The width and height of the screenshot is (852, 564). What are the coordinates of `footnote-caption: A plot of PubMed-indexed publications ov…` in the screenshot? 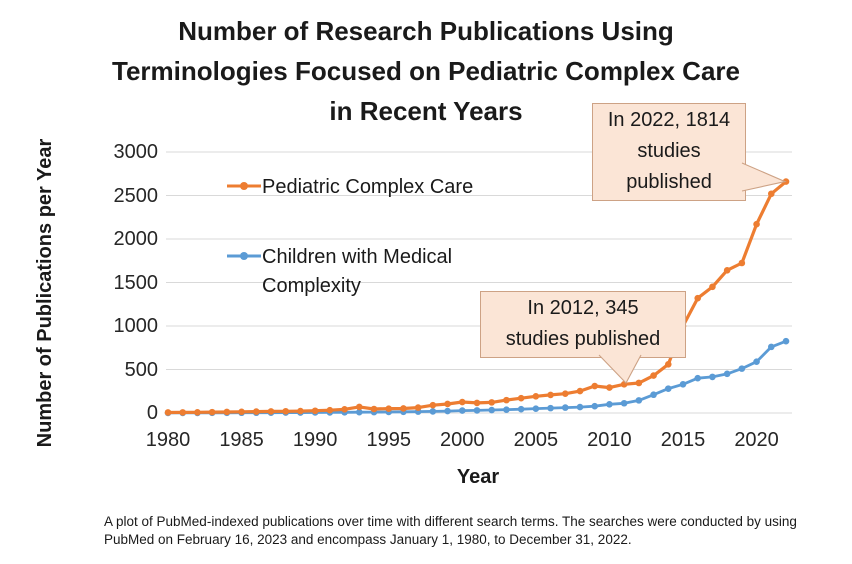 It's located at (450, 530).